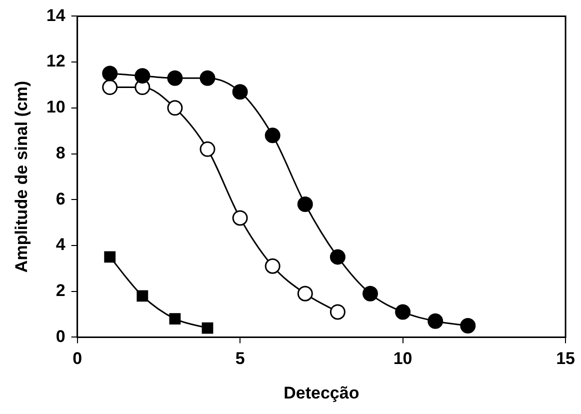  I want to click on y-tick-label: 4, so click(61, 244).